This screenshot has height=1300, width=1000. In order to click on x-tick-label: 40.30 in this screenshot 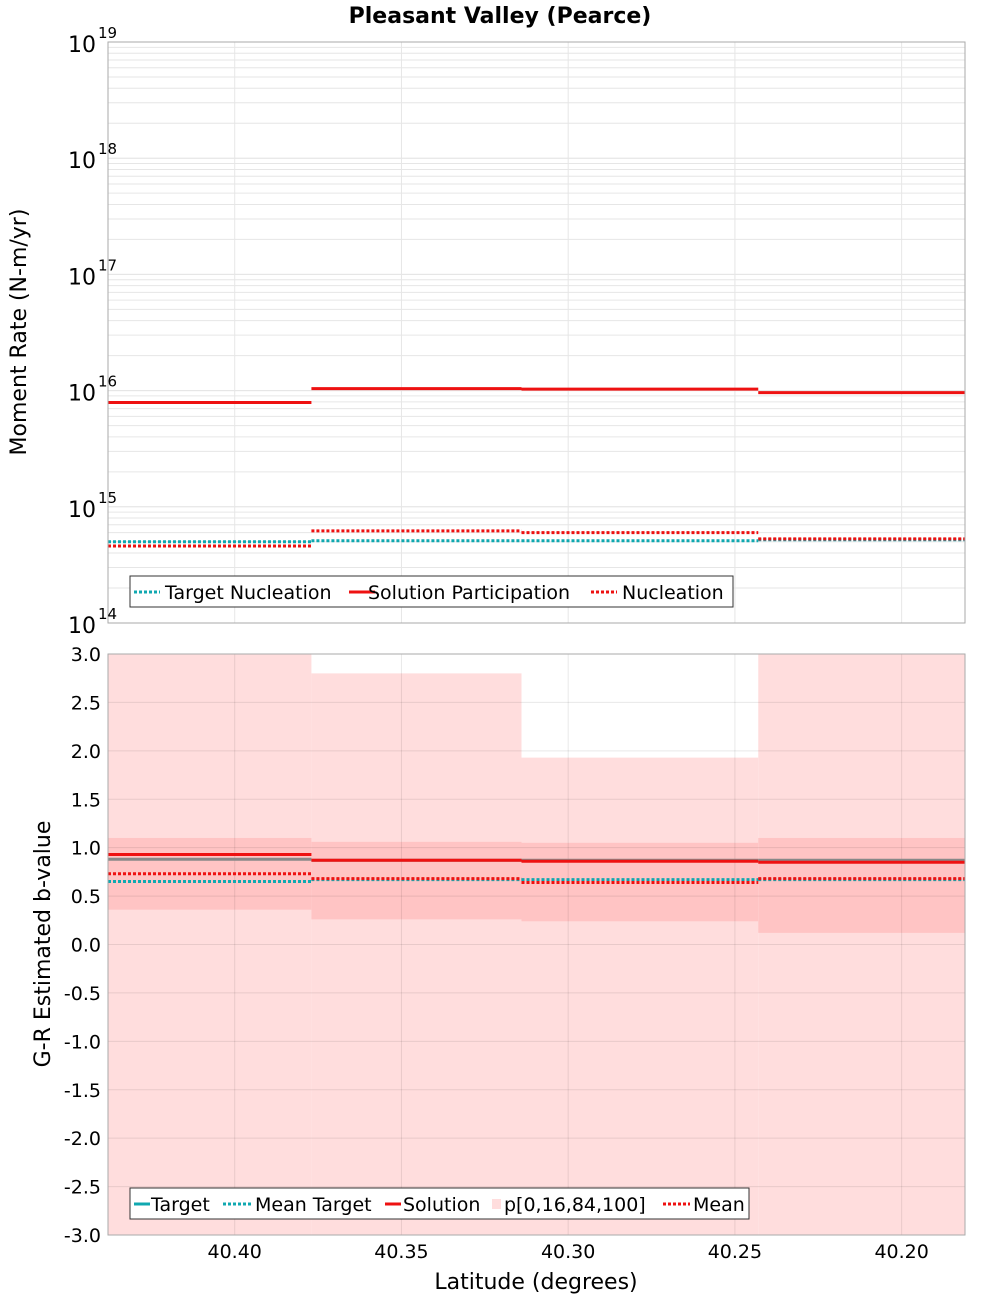, I will do `click(568, 1252)`.